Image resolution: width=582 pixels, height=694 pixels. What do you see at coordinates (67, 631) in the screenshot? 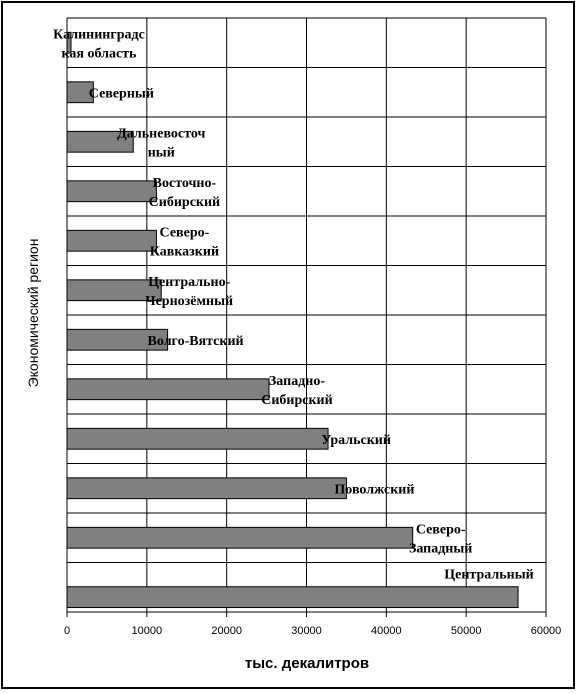
I see `x-tick-label: 0` at bounding box center [67, 631].